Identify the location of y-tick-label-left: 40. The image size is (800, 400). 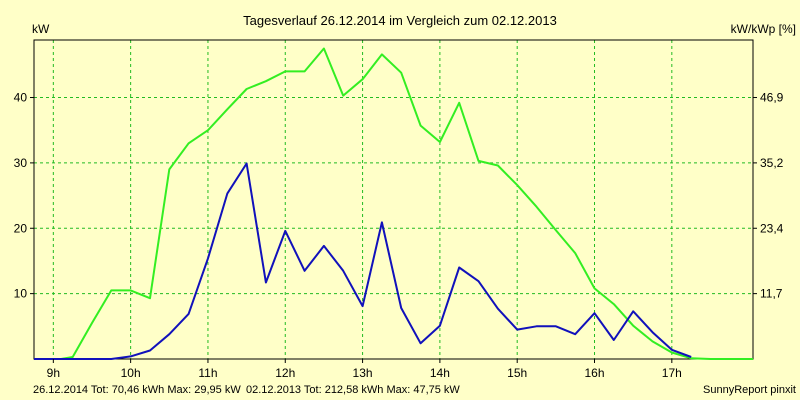
(21, 98).